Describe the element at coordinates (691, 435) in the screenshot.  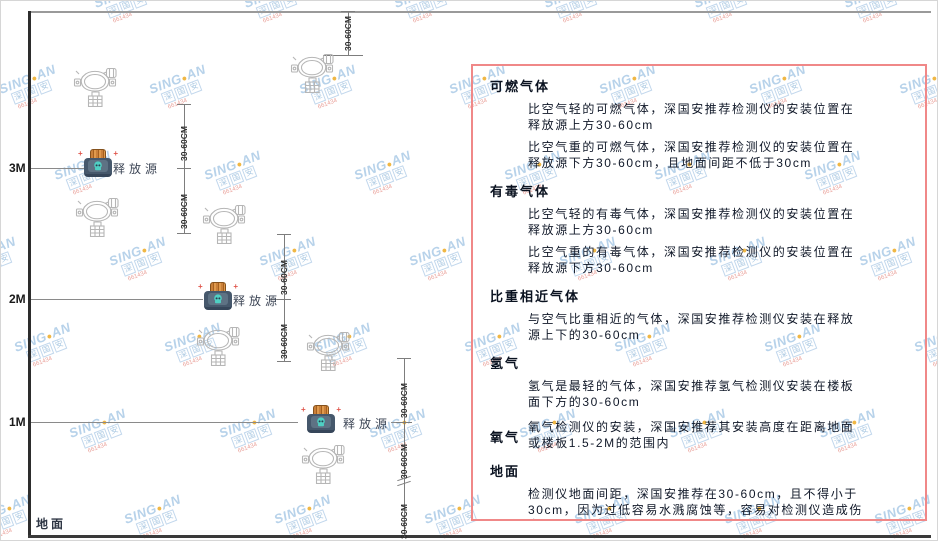
I see `section-paragraph: 氧气检测仪的安装，深国安推荐其安装高度在距离地面或楼板1.5-2M的范围内` at that location.